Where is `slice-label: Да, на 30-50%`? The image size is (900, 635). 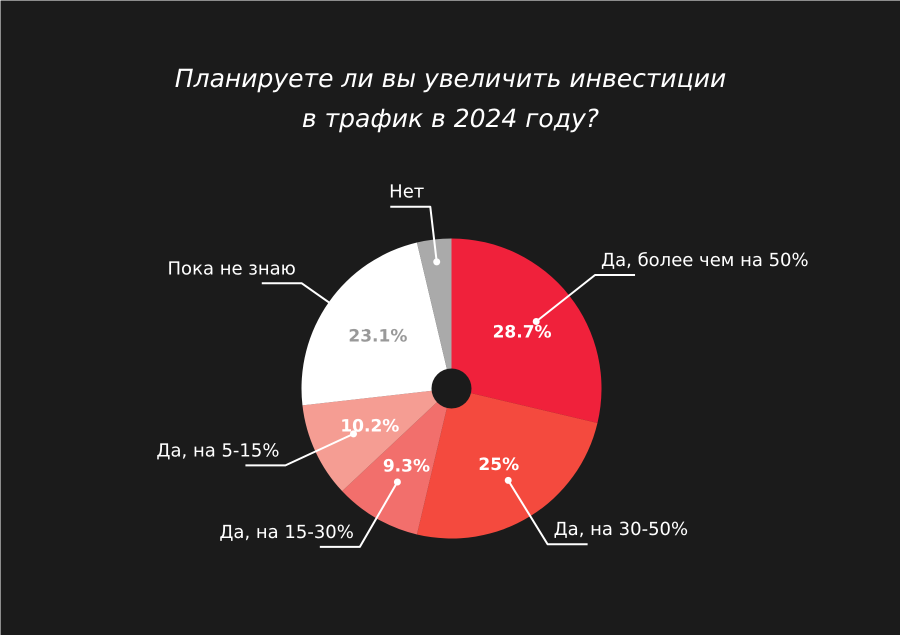
slice-label: Да, на 30-50% is located at coordinates (621, 529).